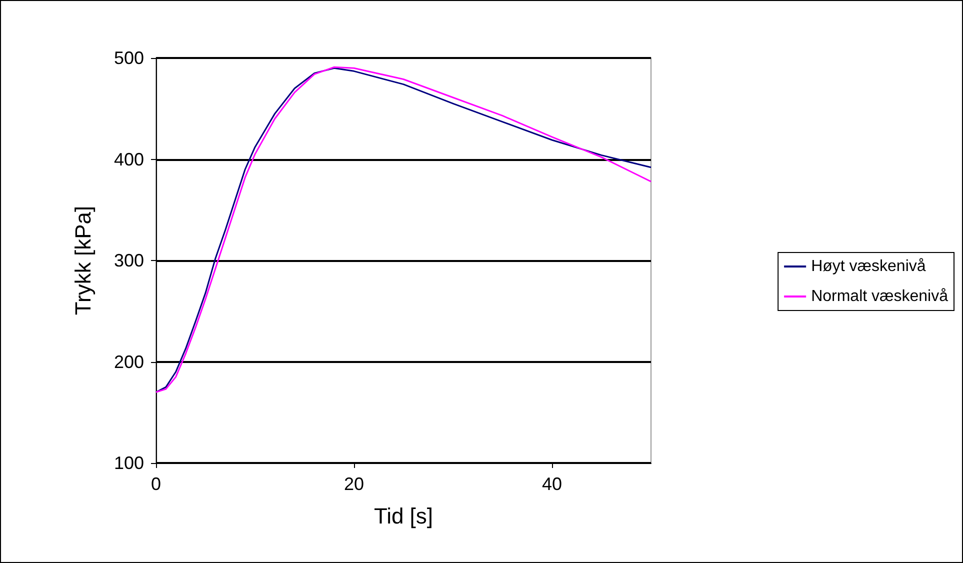  What do you see at coordinates (129, 260) in the screenshot?
I see `y-tick-label: 300` at bounding box center [129, 260].